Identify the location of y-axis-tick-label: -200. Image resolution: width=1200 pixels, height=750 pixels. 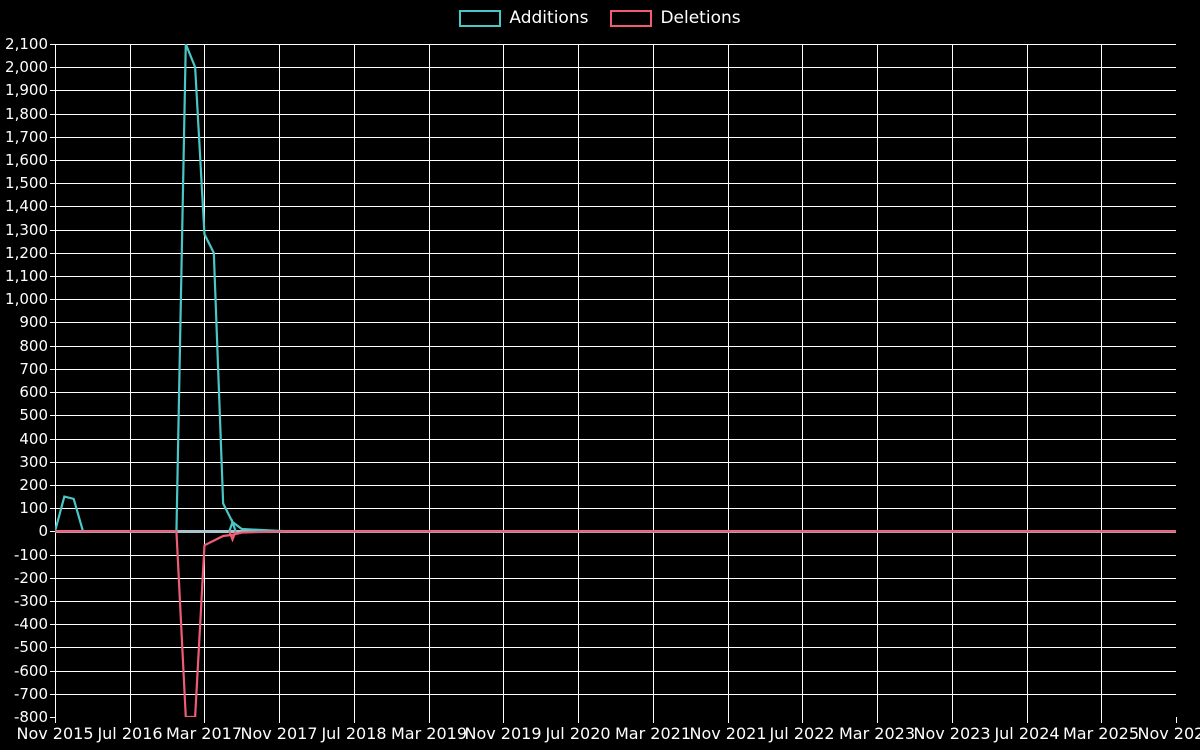
(30, 578).